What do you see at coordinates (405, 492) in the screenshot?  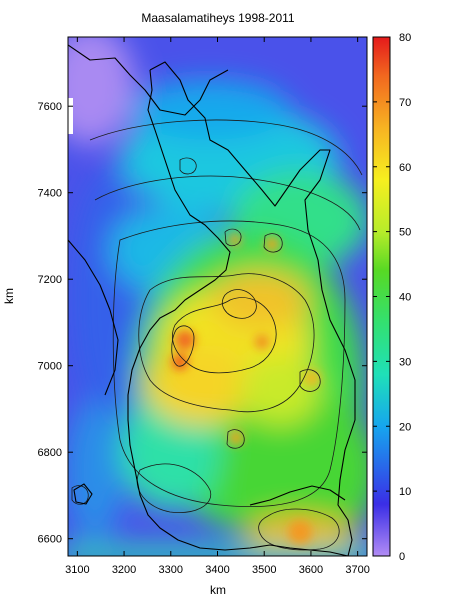 I see `colorbar-tick-label: 10` at bounding box center [405, 492].